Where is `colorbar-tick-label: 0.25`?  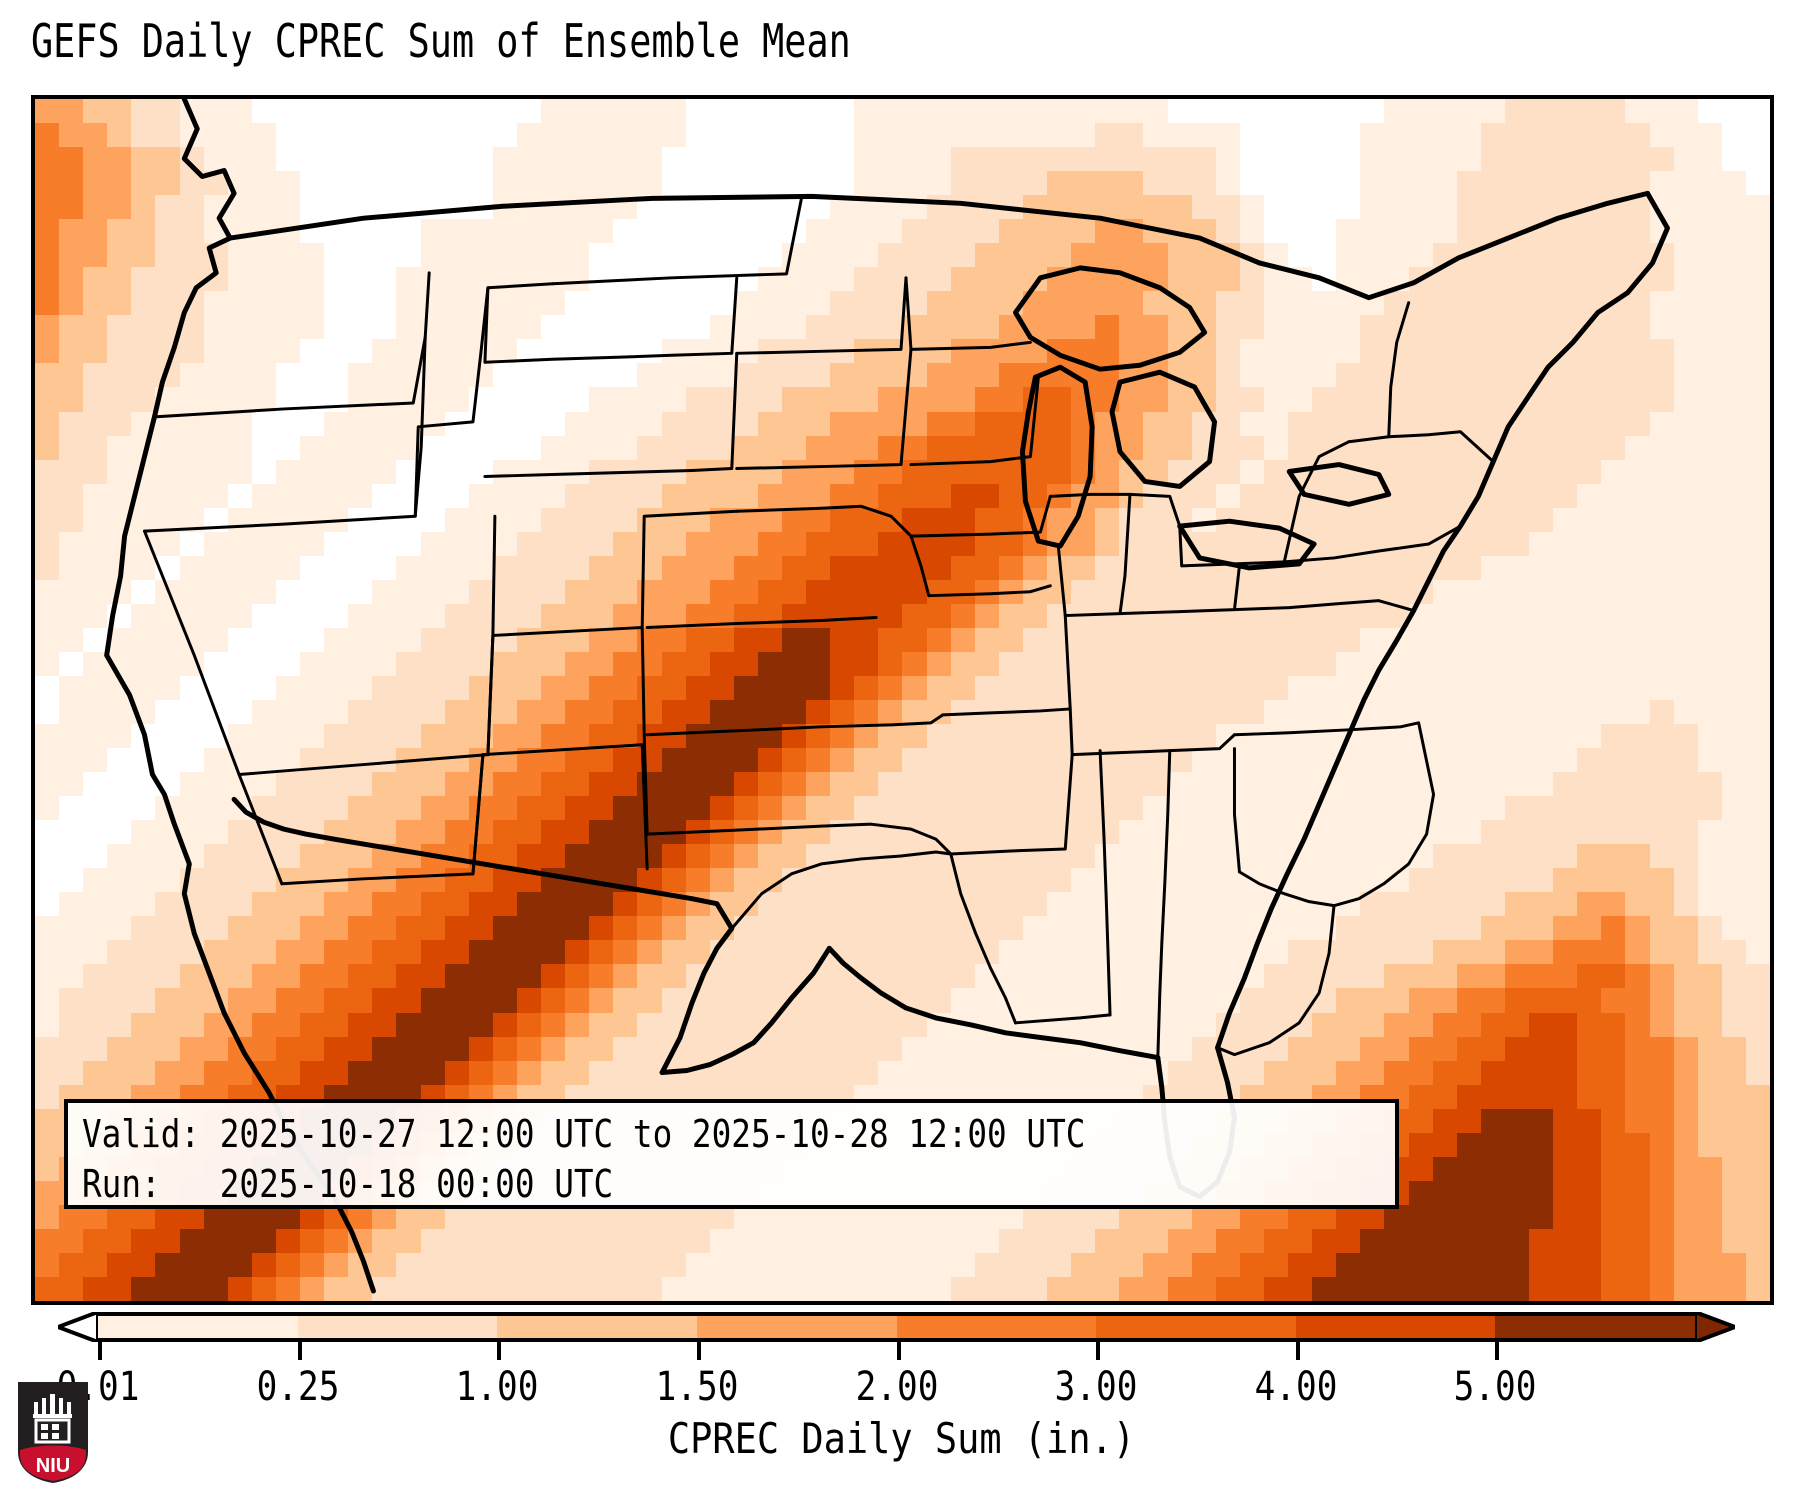 colorbar-tick-label: 0.25 is located at coordinates (298, 1387).